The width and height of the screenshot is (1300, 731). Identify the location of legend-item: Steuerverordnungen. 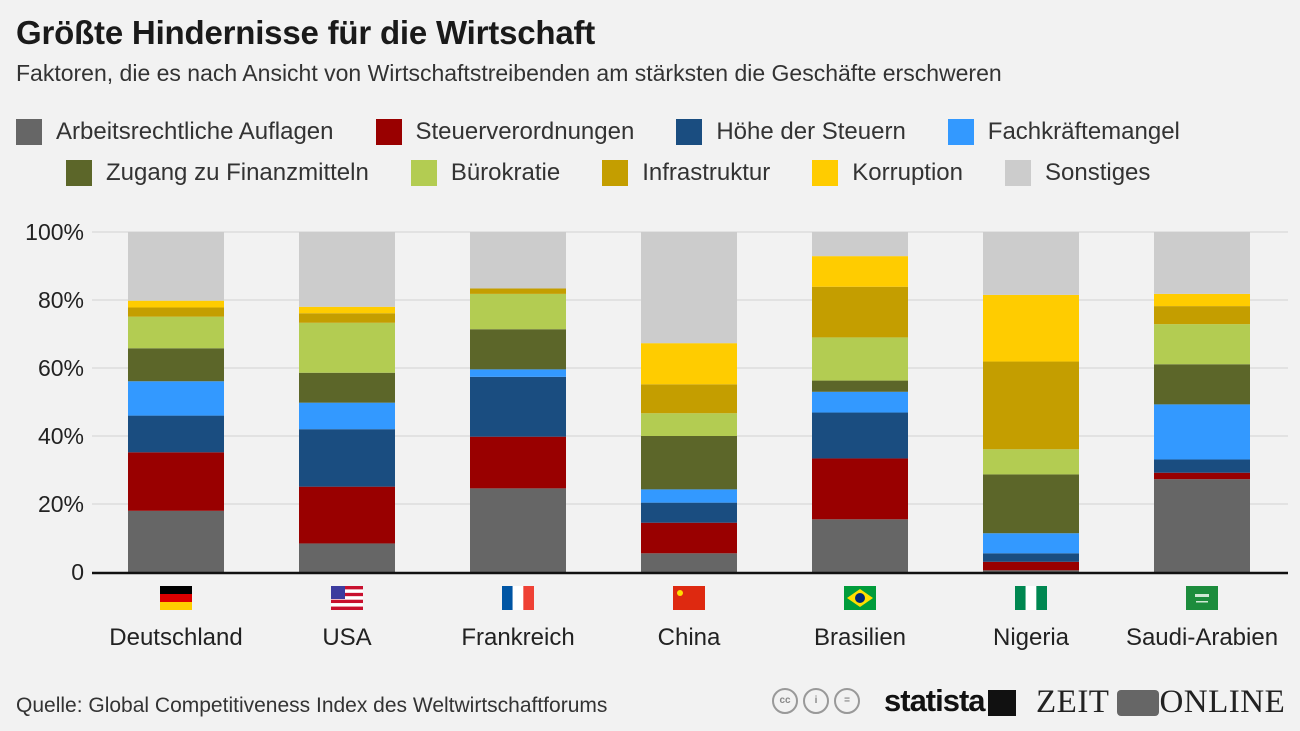
(505, 132).